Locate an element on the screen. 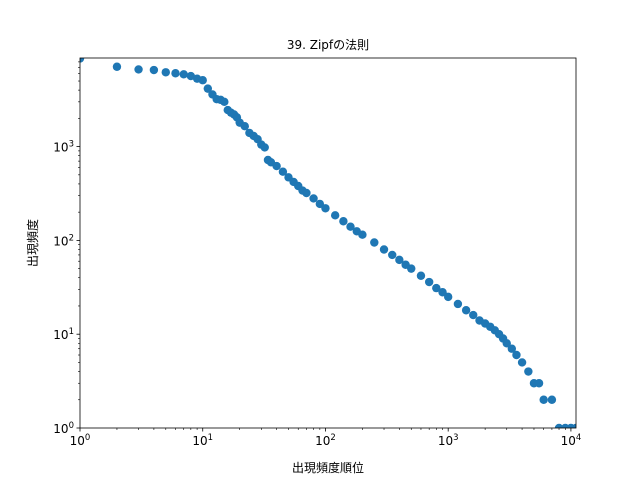 This screenshot has height=480, width=640. y-tick-exponent: 3 is located at coordinates (71, 145).